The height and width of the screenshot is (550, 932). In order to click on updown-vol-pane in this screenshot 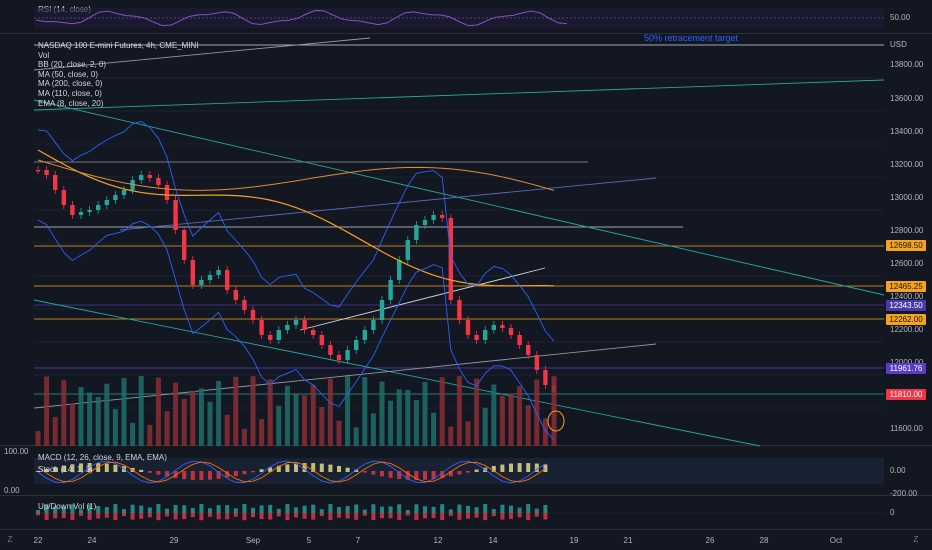, I will do `click(466, 513)`.